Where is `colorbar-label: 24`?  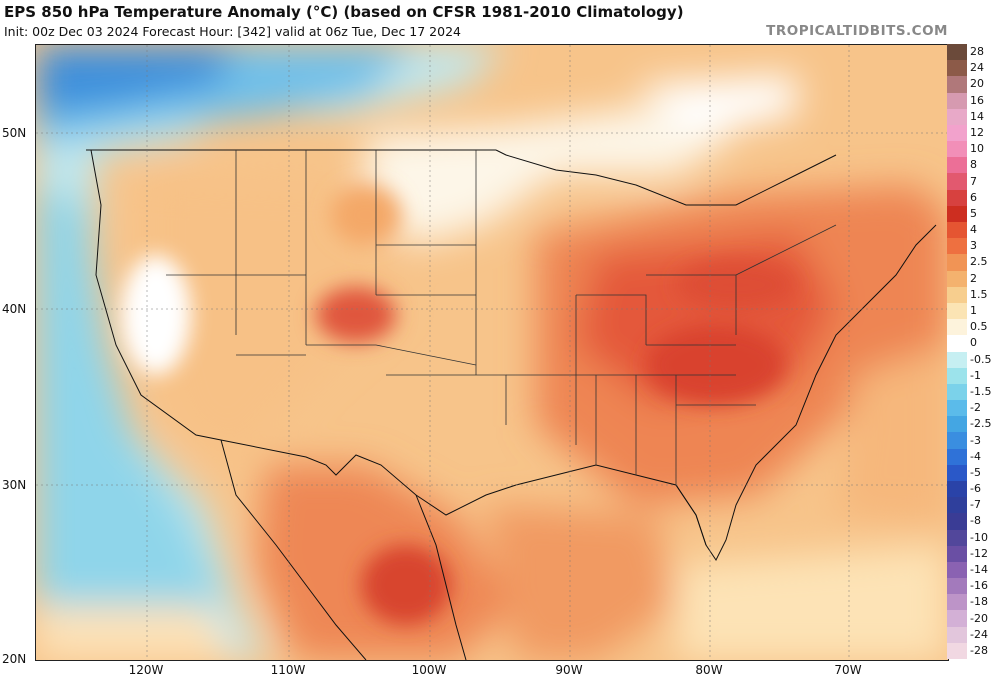 colorbar-label: 24 is located at coordinates (977, 68).